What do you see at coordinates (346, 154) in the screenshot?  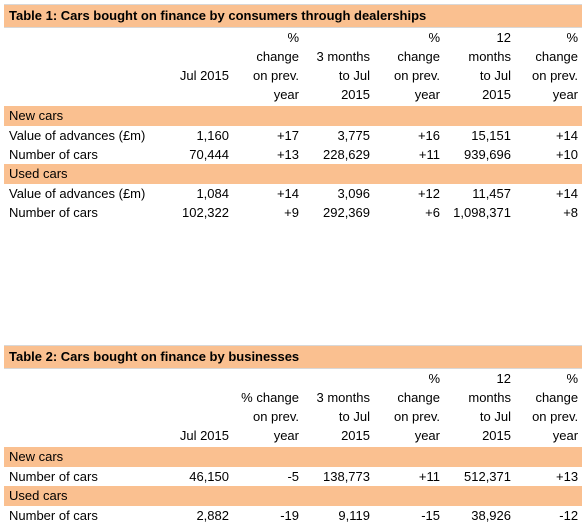 I see `value-cell: 228,629` at bounding box center [346, 154].